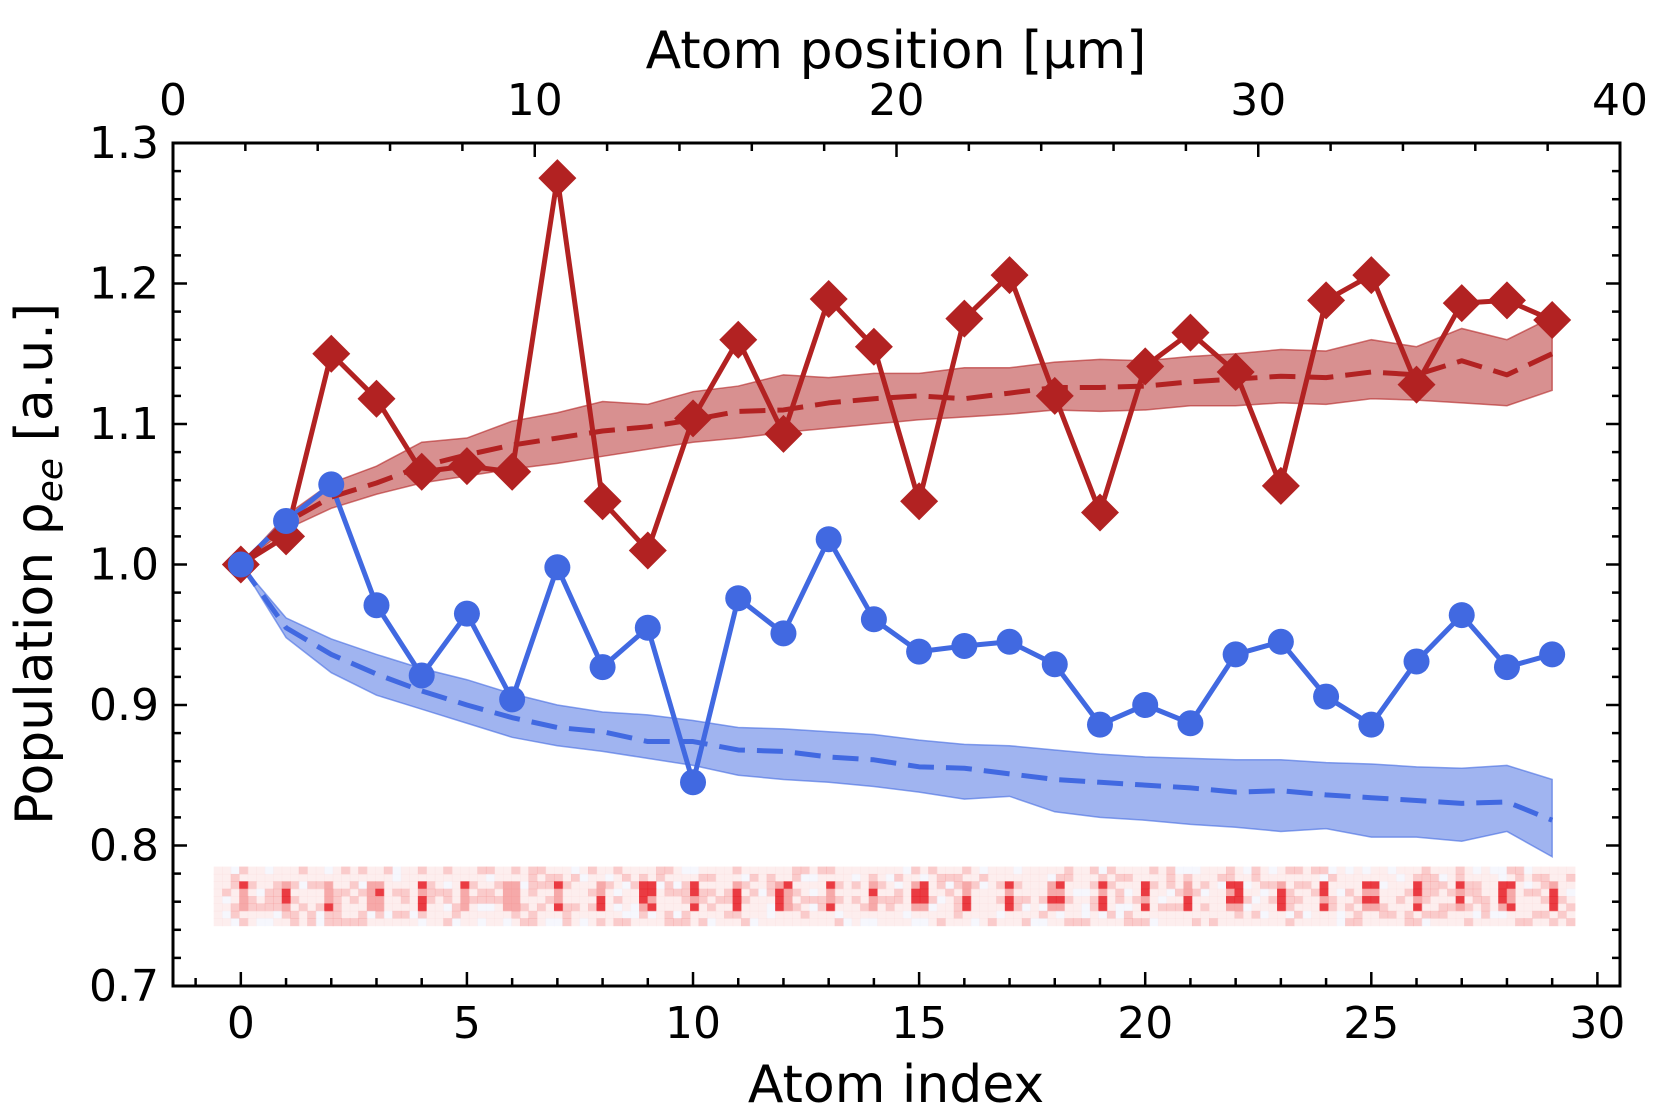 The image size is (1655, 1111). I want to click on y-tick-label: 0.9, so click(124, 705).